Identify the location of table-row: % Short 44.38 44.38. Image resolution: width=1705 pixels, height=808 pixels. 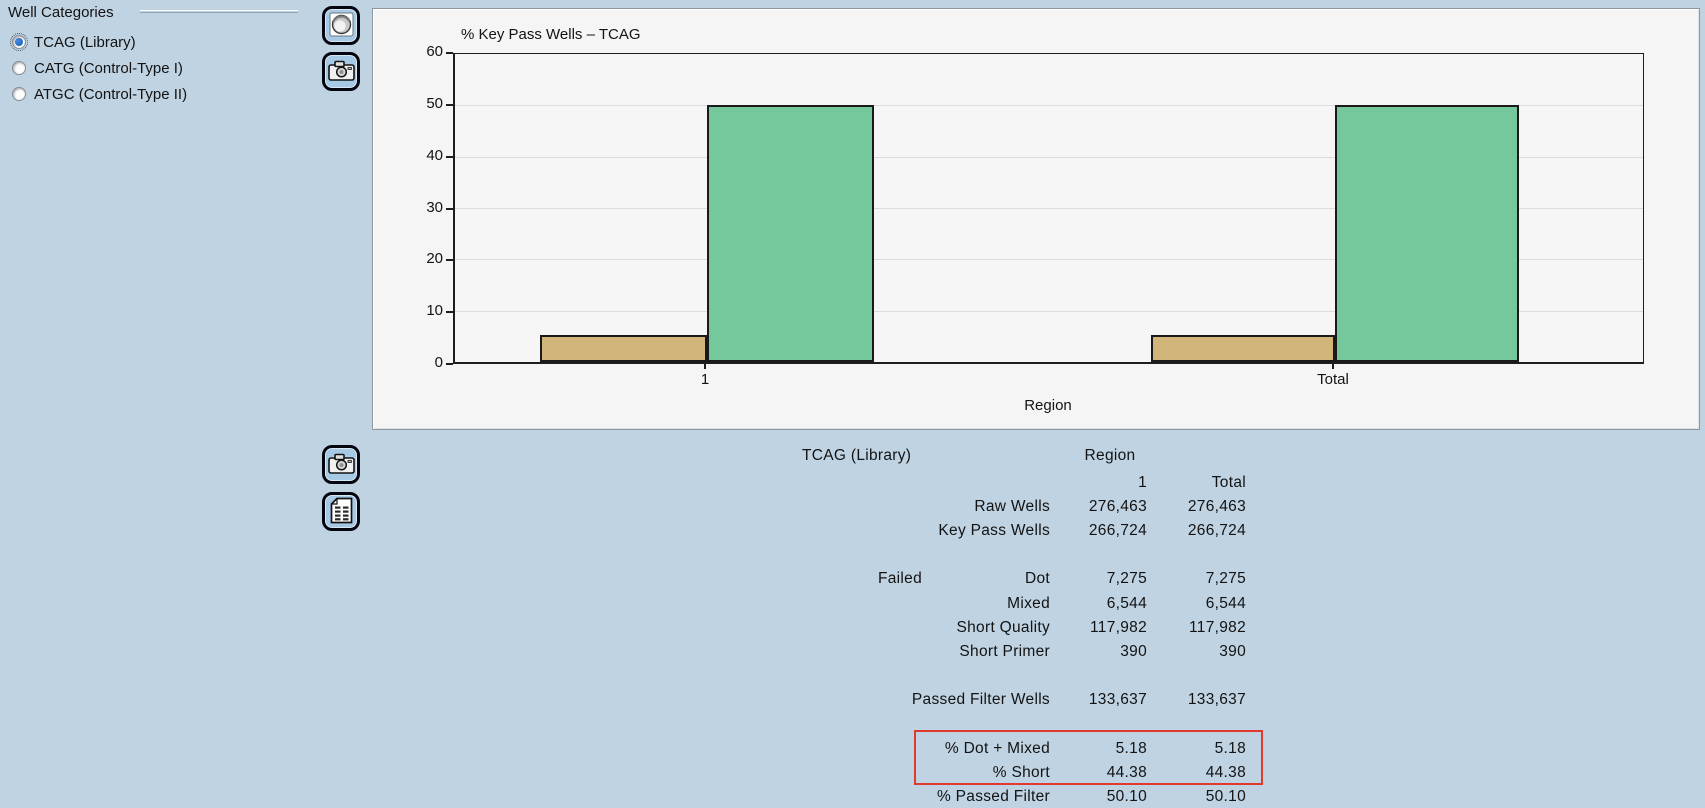
(993, 773).